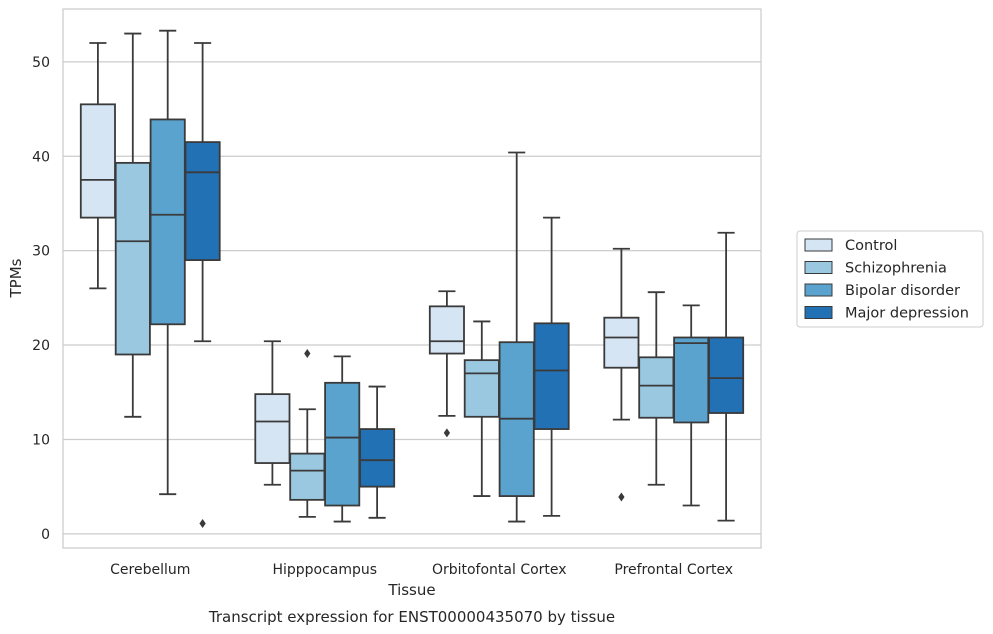 This screenshot has width=993, height=634. I want to click on x-tick-label: Orbitofontal Cortex, so click(499, 570).